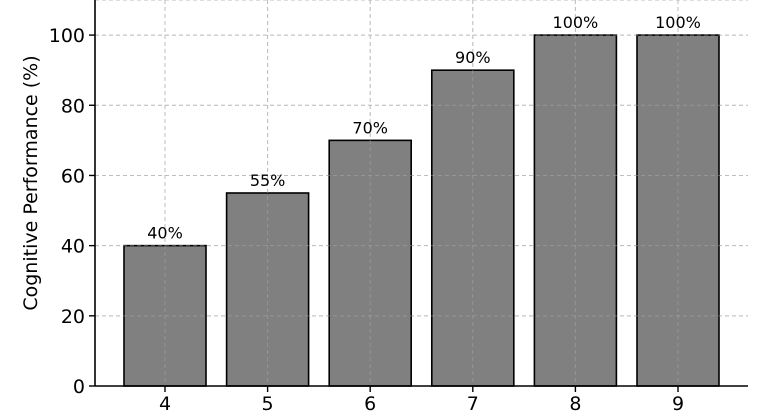 The image size is (768, 411). I want to click on y-axis-title: Cognitive Performance (%), so click(31, 182).